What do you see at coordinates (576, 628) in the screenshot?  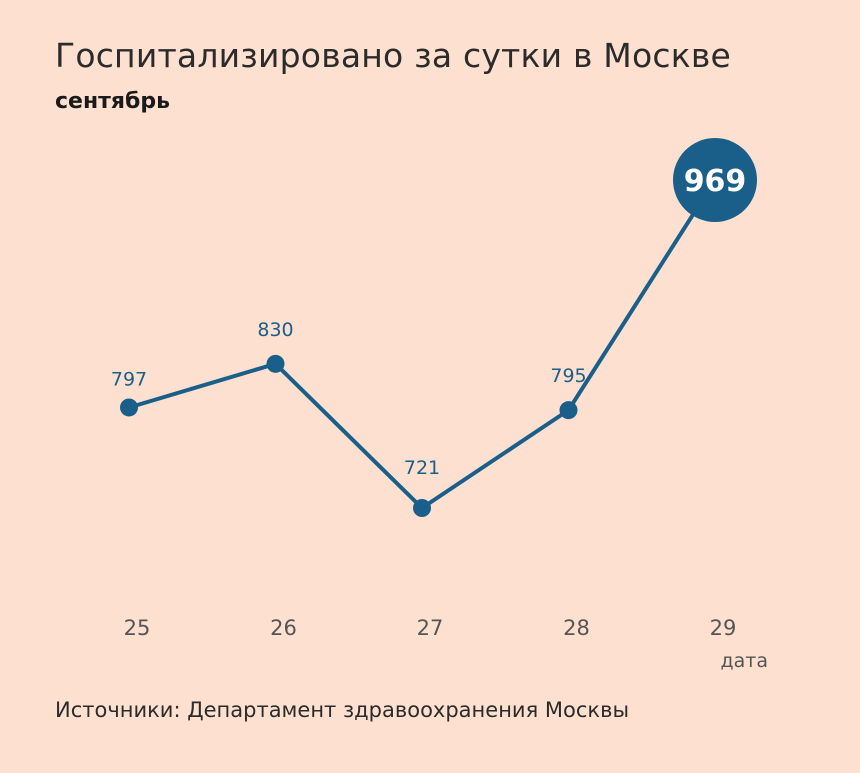 I see `x-tick-label: 28` at bounding box center [576, 628].